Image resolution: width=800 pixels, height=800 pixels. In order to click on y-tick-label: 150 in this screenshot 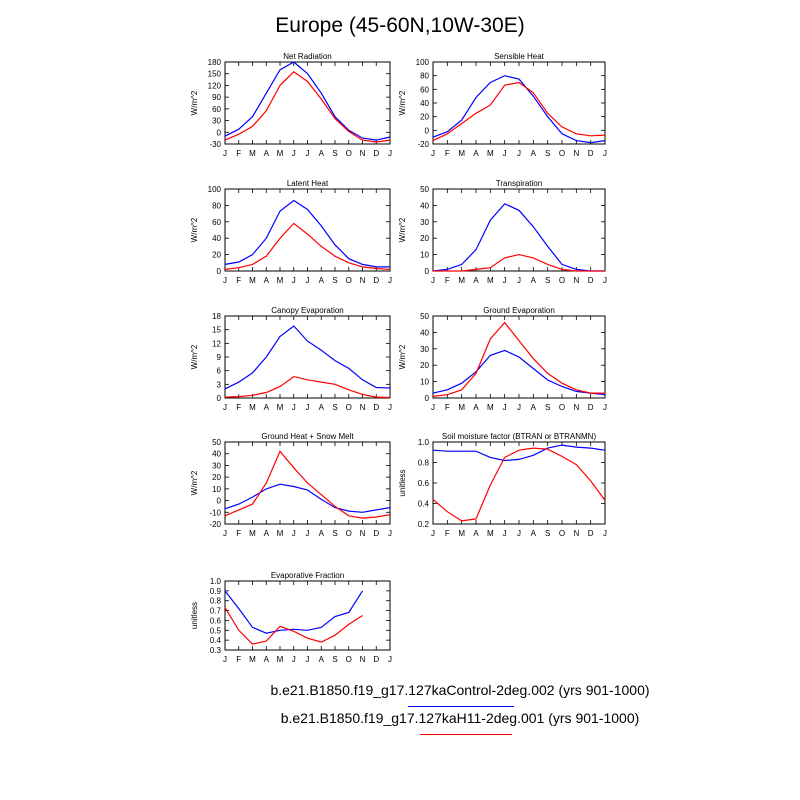, I will do `click(215, 74)`.